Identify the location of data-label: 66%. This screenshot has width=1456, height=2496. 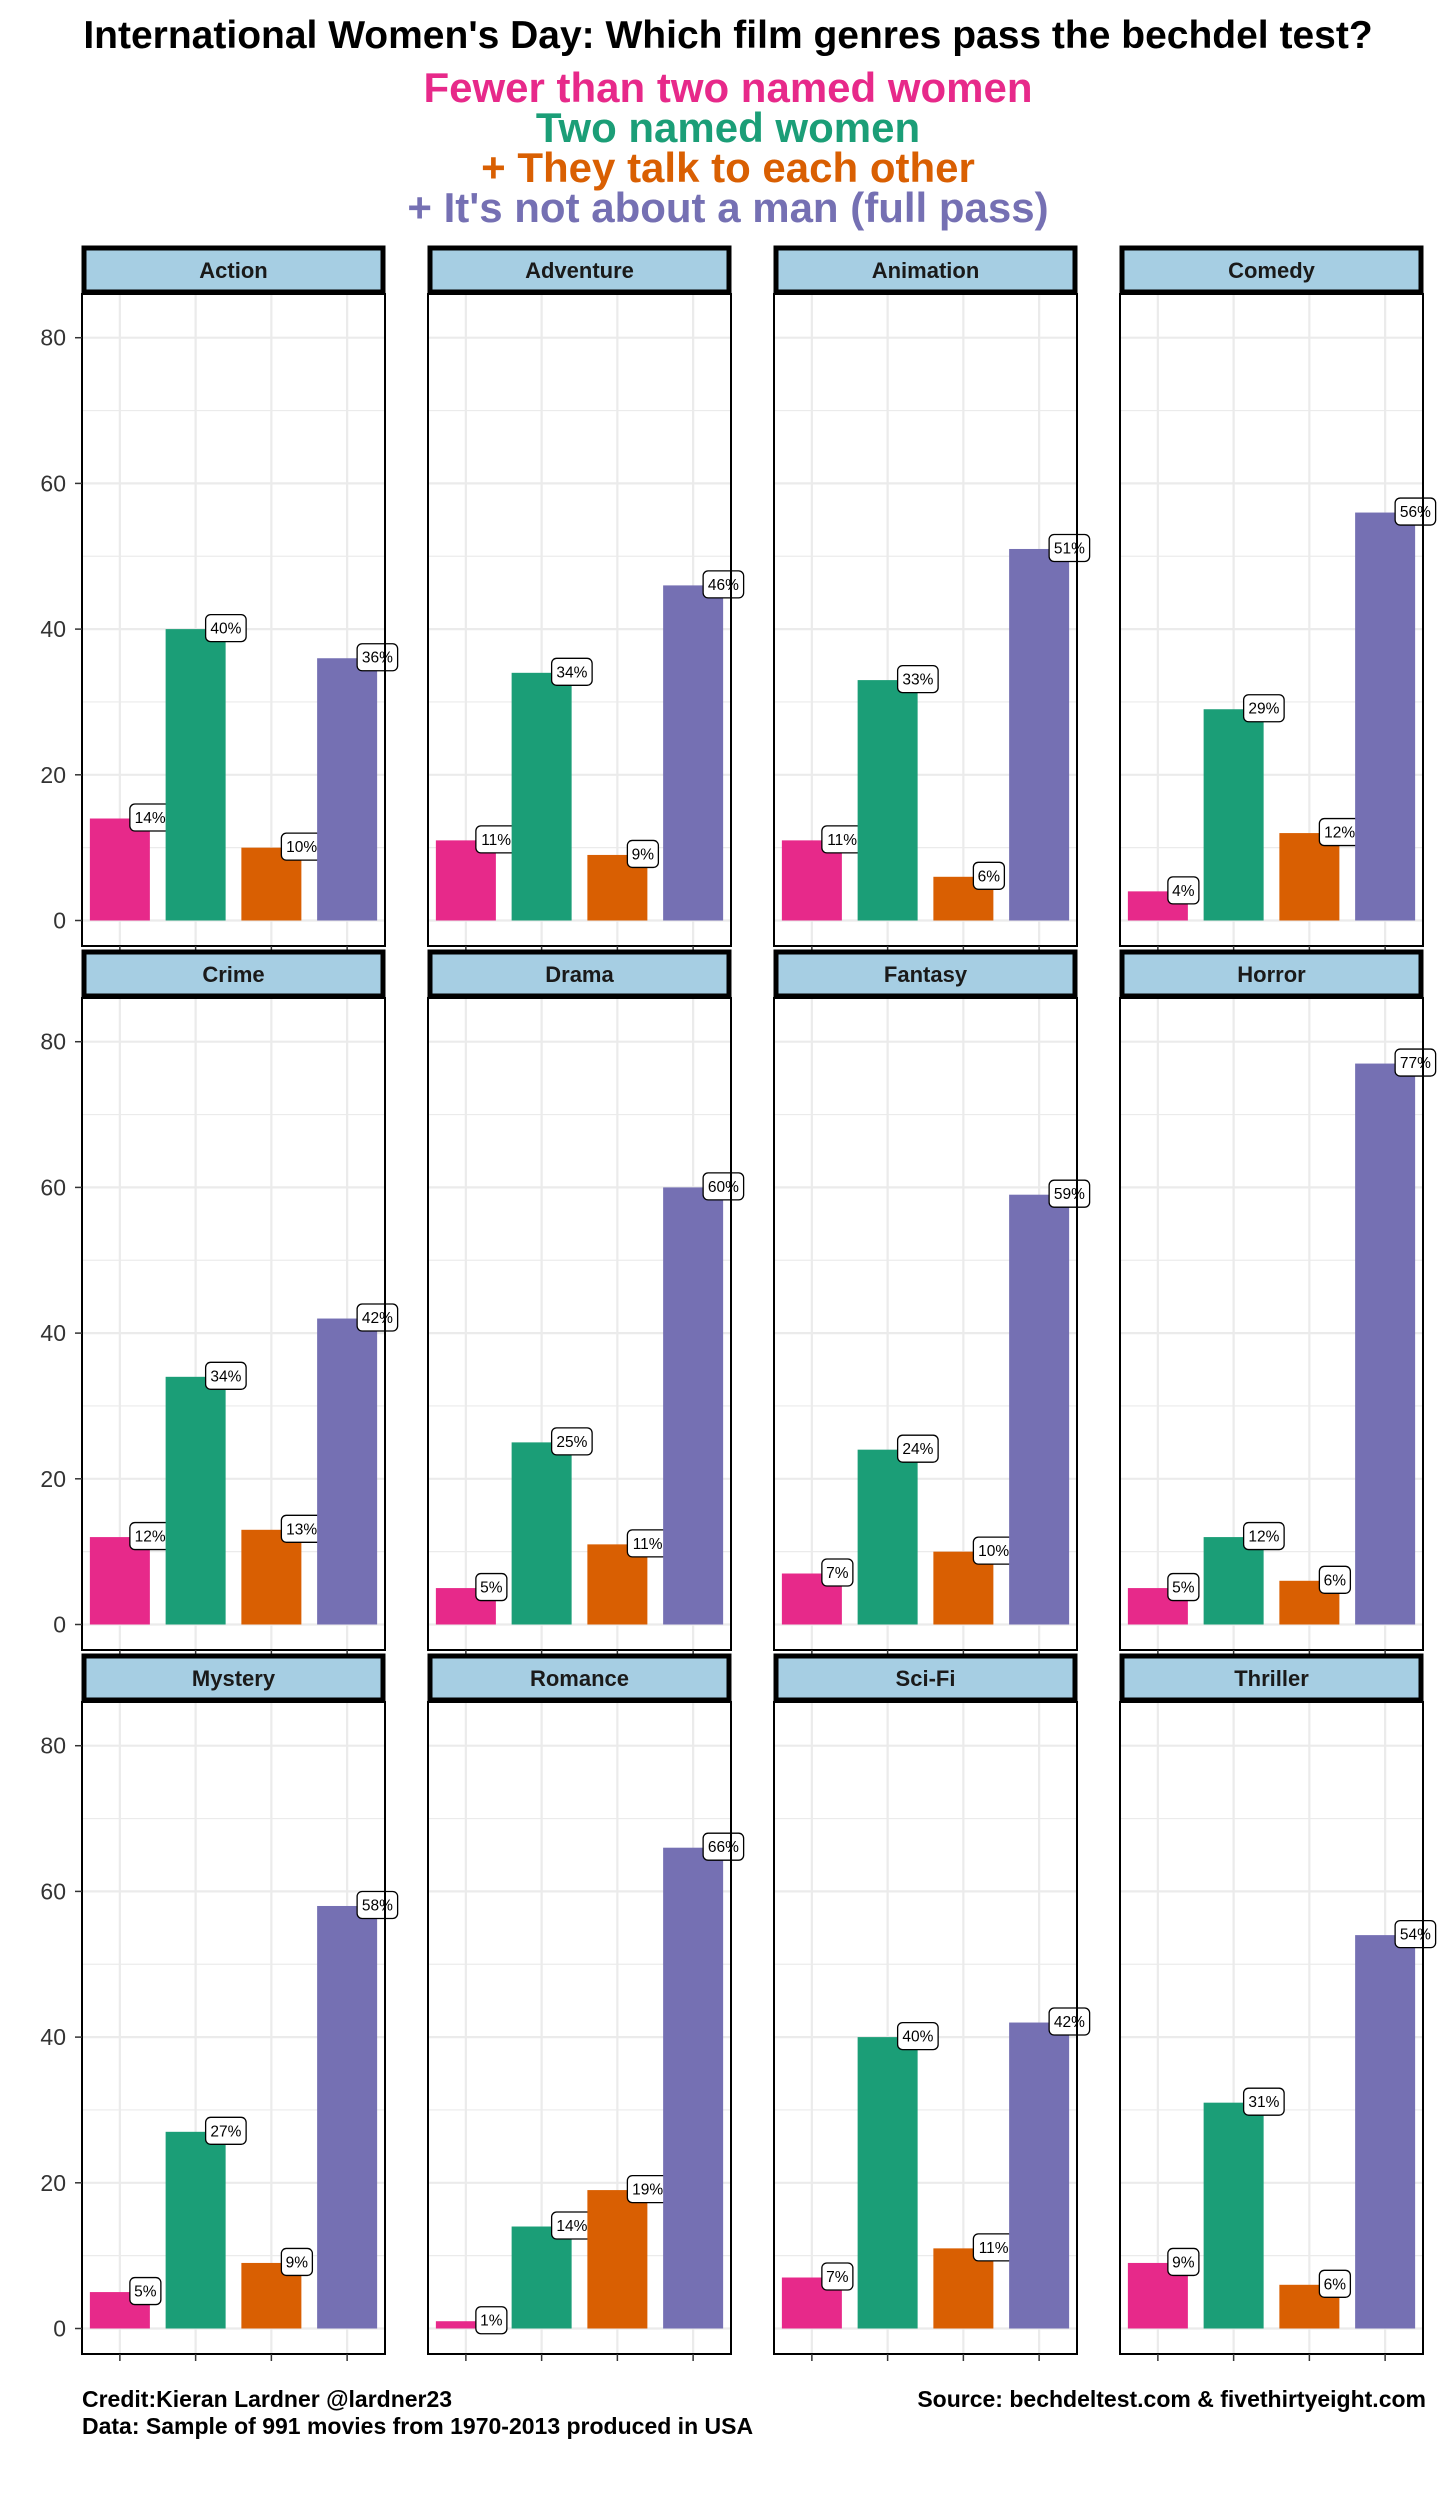
(723, 1846).